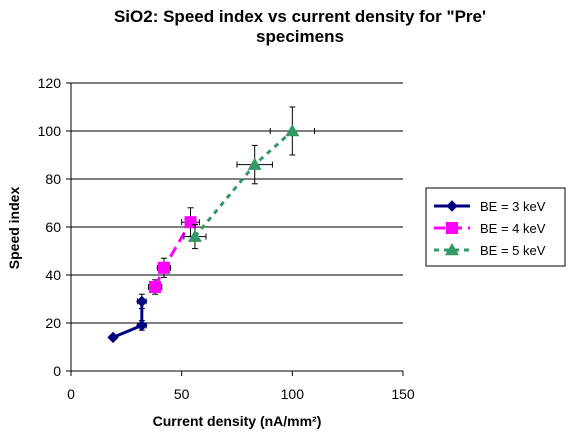 This screenshot has width=570, height=434. What do you see at coordinates (293, 394) in the screenshot?
I see `x-tick-label-100: 100` at bounding box center [293, 394].